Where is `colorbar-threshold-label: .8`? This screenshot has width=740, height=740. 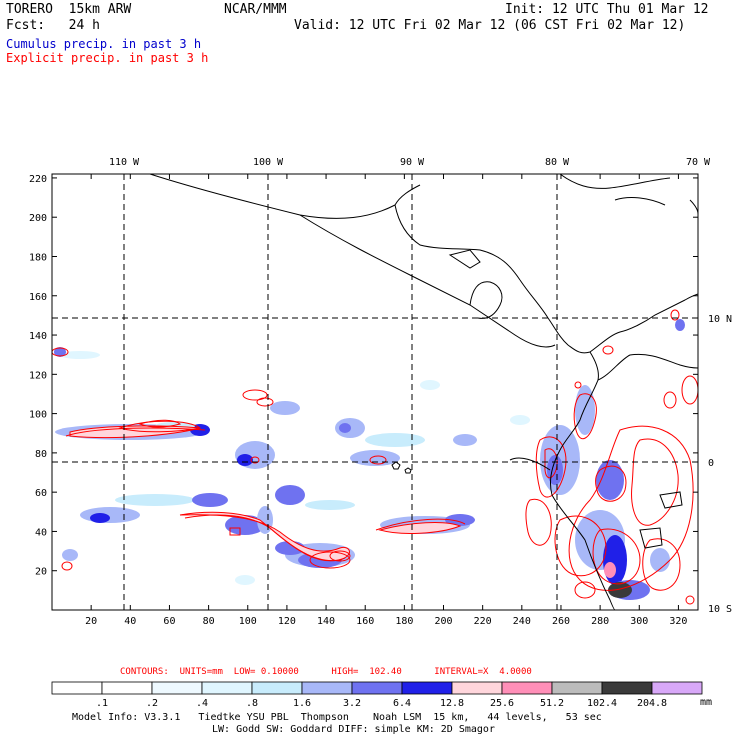
colorbar-threshold-label: .8 is located at coordinates (252, 703).